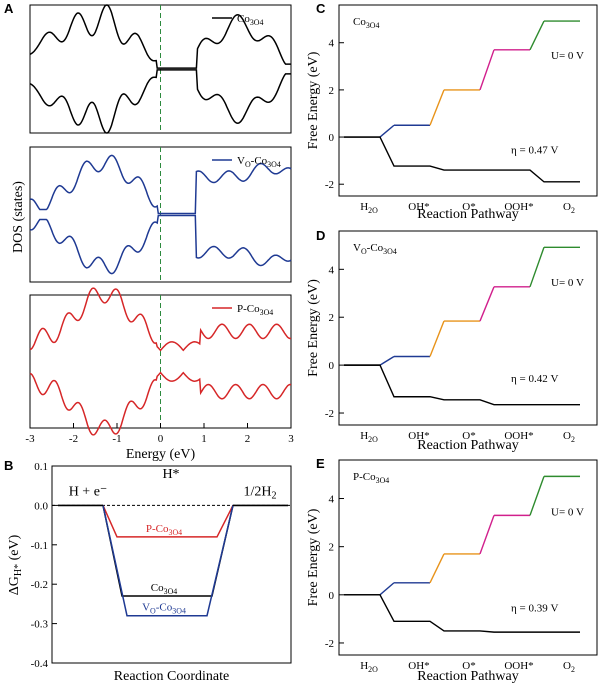 This screenshot has height=686, width=600. I want to click on her-energy-path-p-co3o4, so click(168, 521).